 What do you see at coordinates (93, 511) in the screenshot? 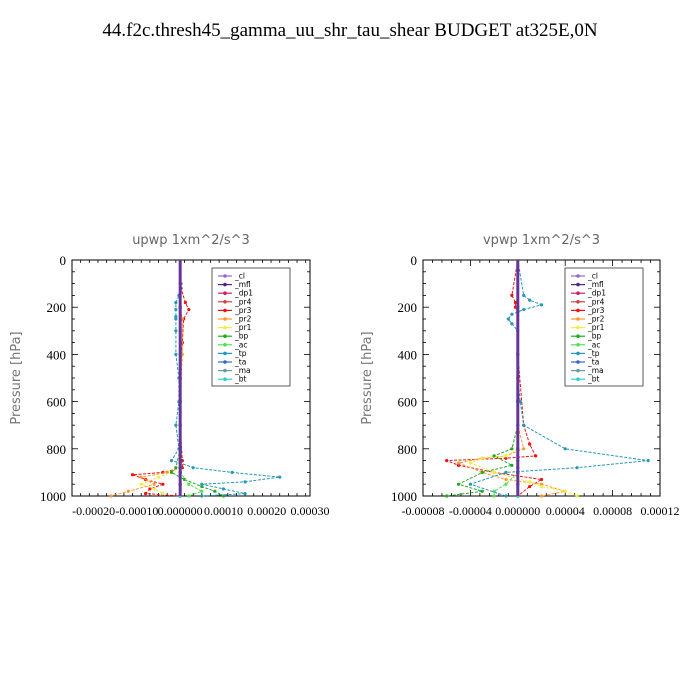
I see `x-tick-label: -0.00020` at bounding box center [93, 511].